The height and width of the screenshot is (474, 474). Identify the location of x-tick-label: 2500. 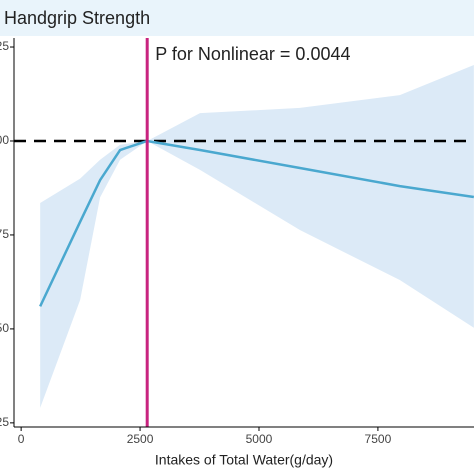
(140, 439).